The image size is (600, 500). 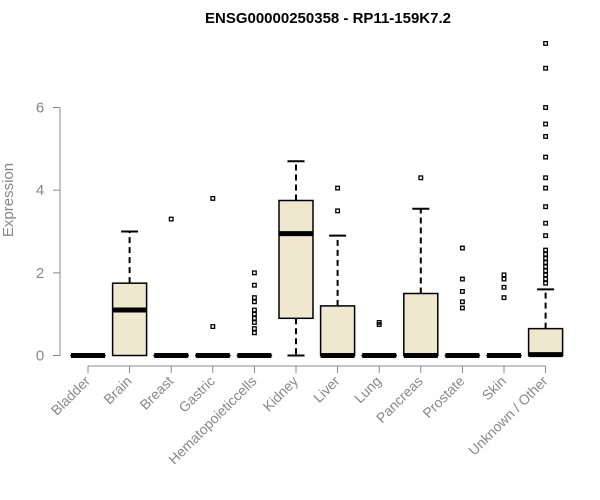 I want to click on x-tick-label: Skin, so click(x=494, y=388).